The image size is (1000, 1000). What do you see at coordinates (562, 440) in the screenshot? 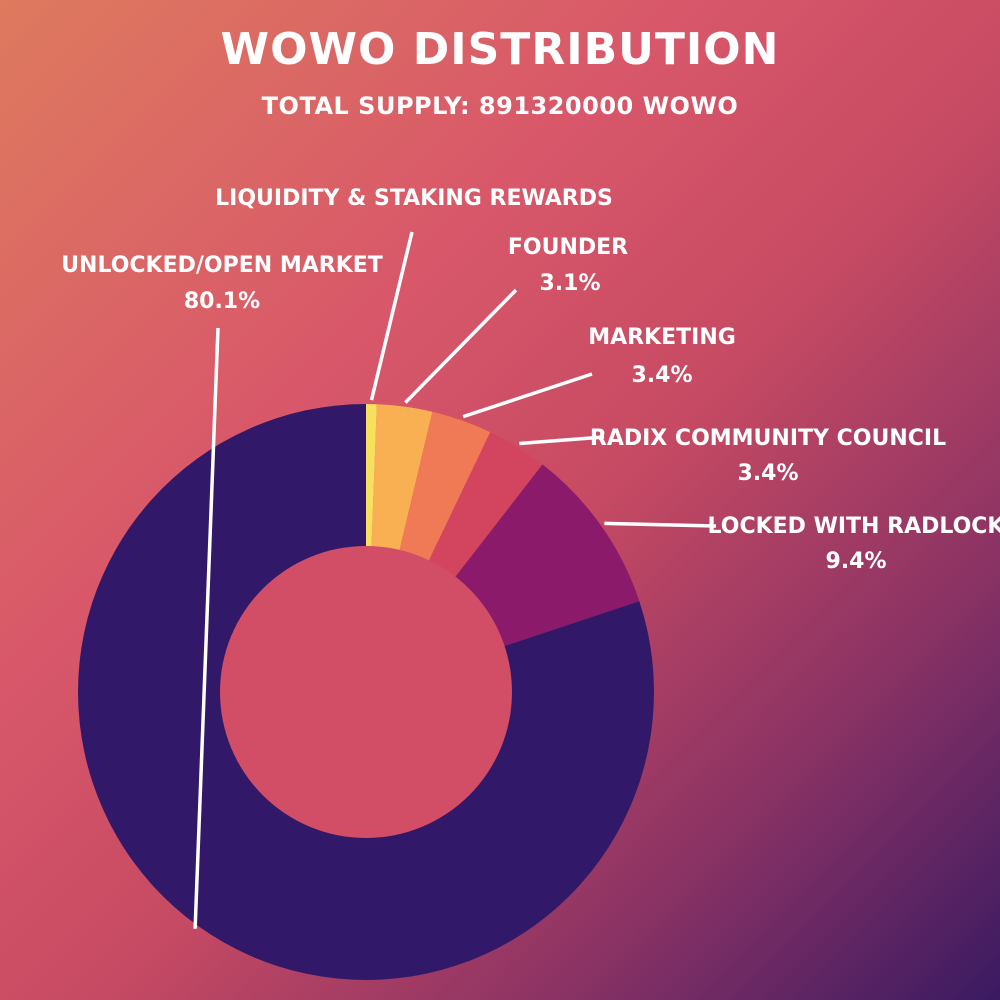
I see `leader-line-radix-community-council` at bounding box center [562, 440].